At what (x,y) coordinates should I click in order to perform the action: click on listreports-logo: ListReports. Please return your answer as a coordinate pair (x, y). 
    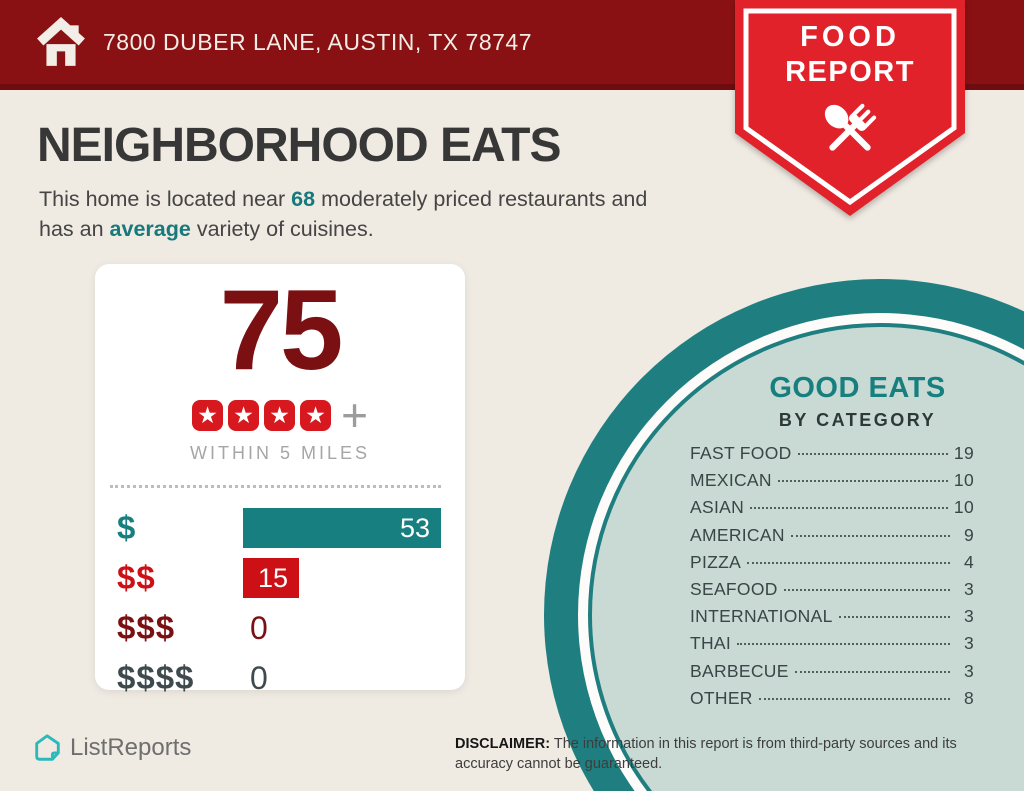
    Looking at the image, I should click on (112, 748).